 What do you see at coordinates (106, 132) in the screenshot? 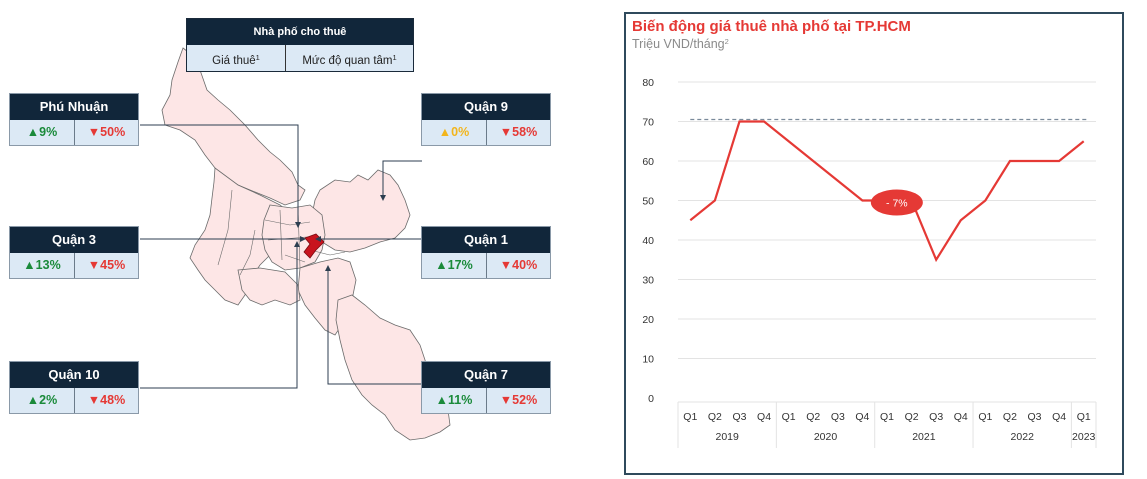
I see `interest-change: ▼50%` at bounding box center [106, 132].